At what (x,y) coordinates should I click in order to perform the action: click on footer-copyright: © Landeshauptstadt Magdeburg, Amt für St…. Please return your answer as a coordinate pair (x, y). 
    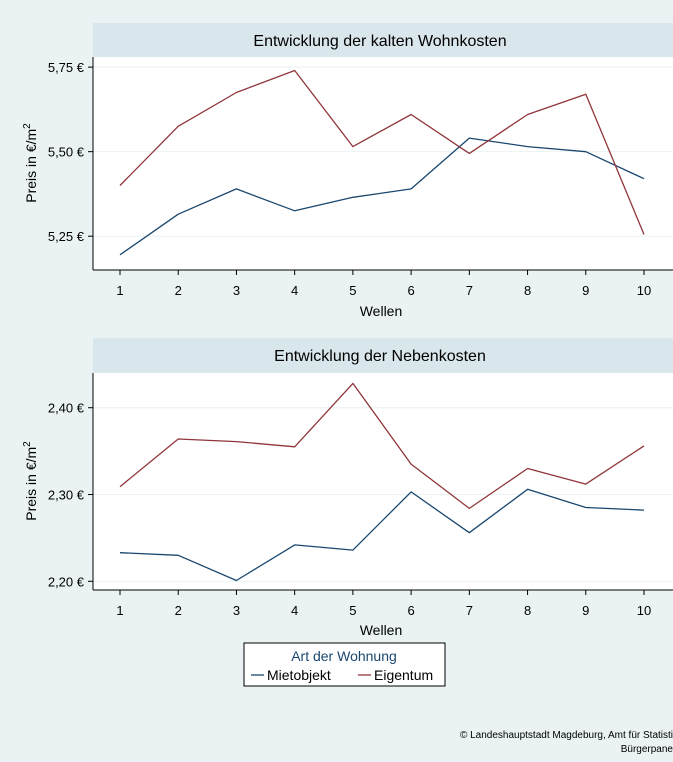
    Looking at the image, I should click on (566, 735).